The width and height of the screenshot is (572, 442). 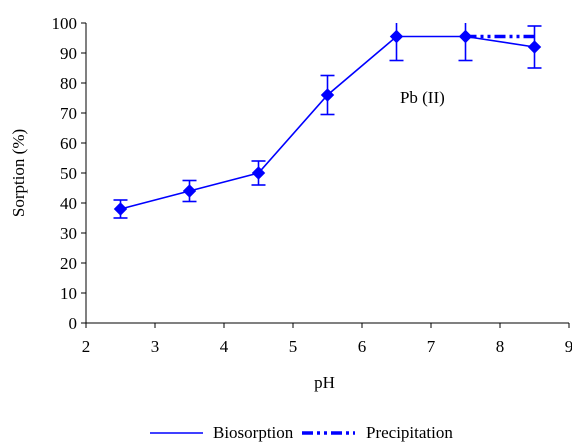 I want to click on y-tick-label: 60, so click(x=68, y=143).